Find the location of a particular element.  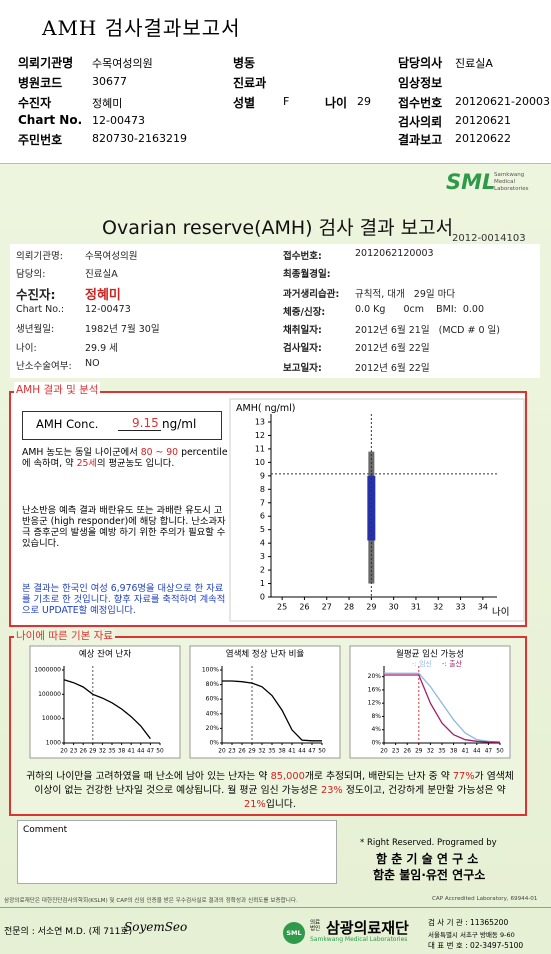

y-tick-label: 3 is located at coordinates (262, 556).